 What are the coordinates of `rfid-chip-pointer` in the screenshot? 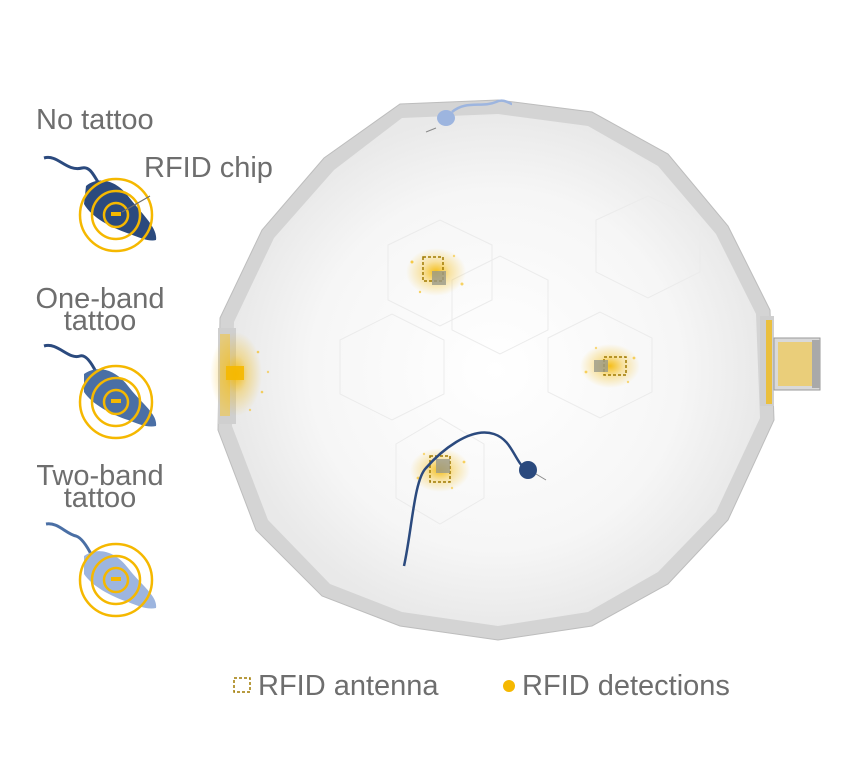 It's located at (136, 204).